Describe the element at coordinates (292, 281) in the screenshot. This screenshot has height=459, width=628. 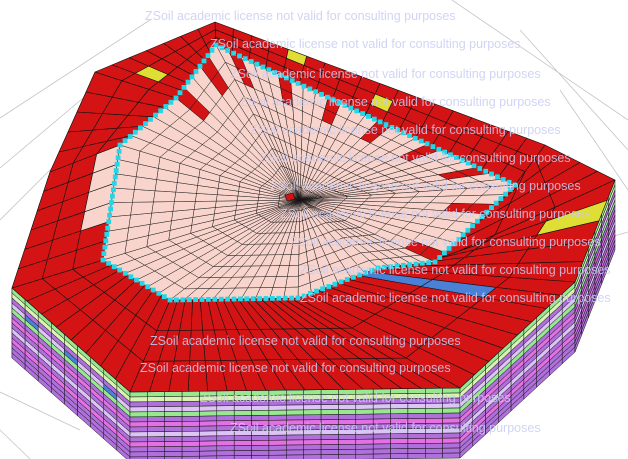
I see `surface-cell` at that location.